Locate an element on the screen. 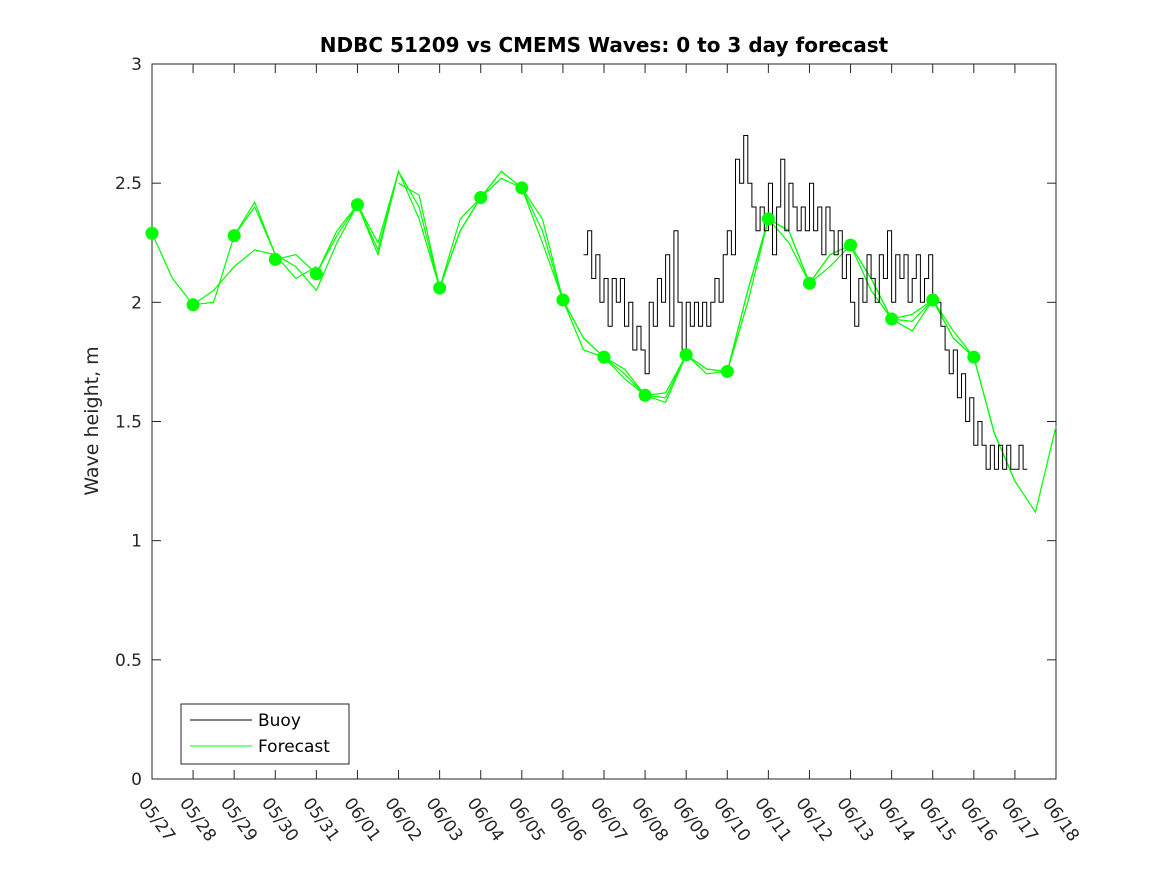 This screenshot has width=1167, height=875. y-tick-label: 0 is located at coordinates (136, 780).